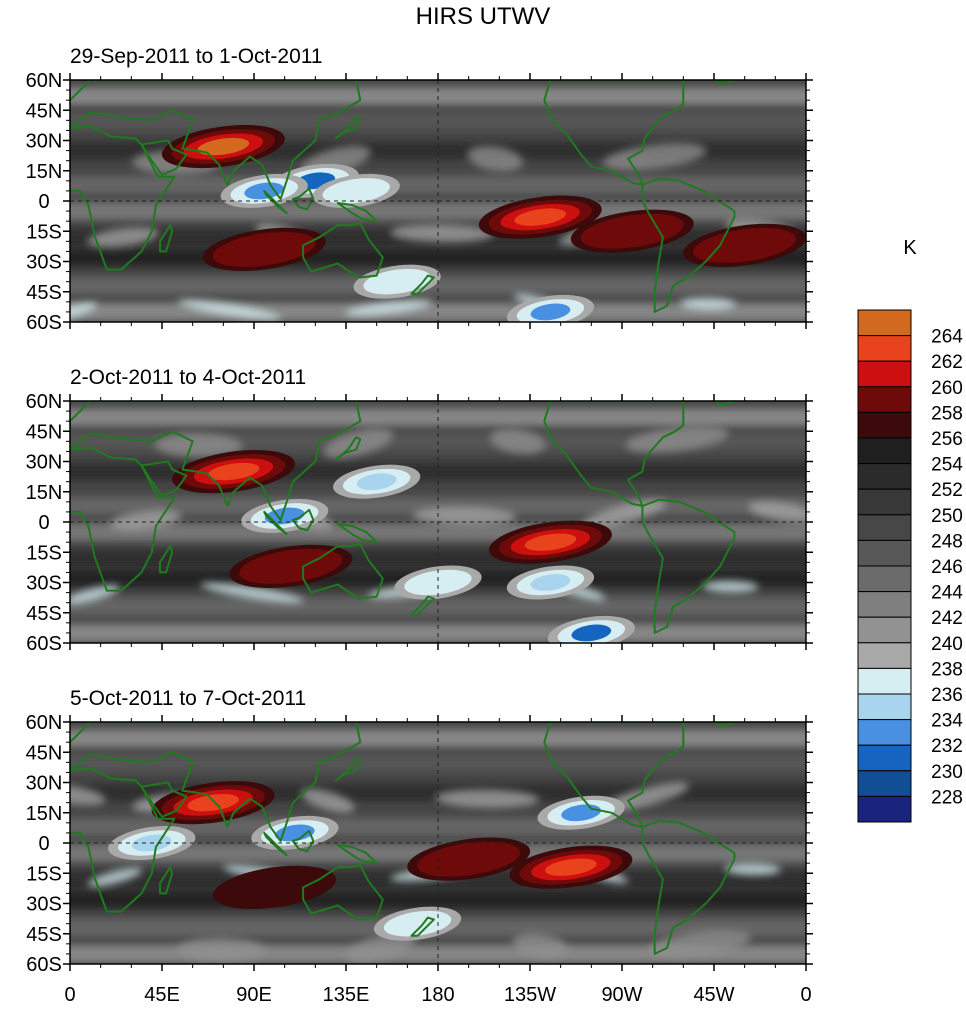 The width and height of the screenshot is (966, 1013). I want to click on colorbar-label: 242, so click(947, 618).